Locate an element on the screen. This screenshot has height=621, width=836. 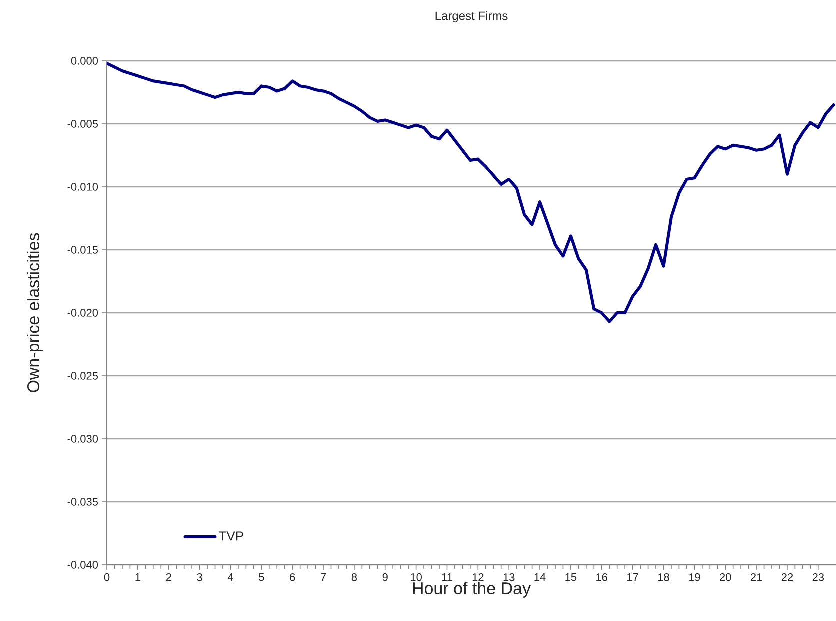
x-tick-label: 3 is located at coordinates (199, 578).